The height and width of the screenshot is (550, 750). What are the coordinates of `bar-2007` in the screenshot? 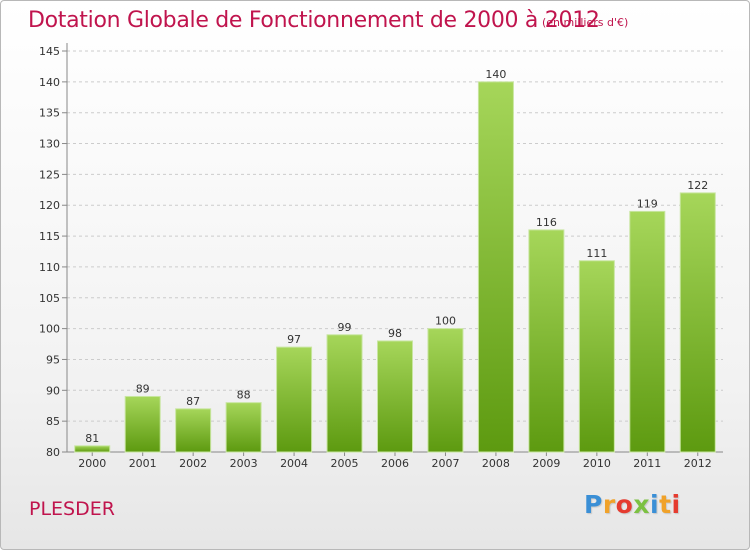 It's located at (445, 390).